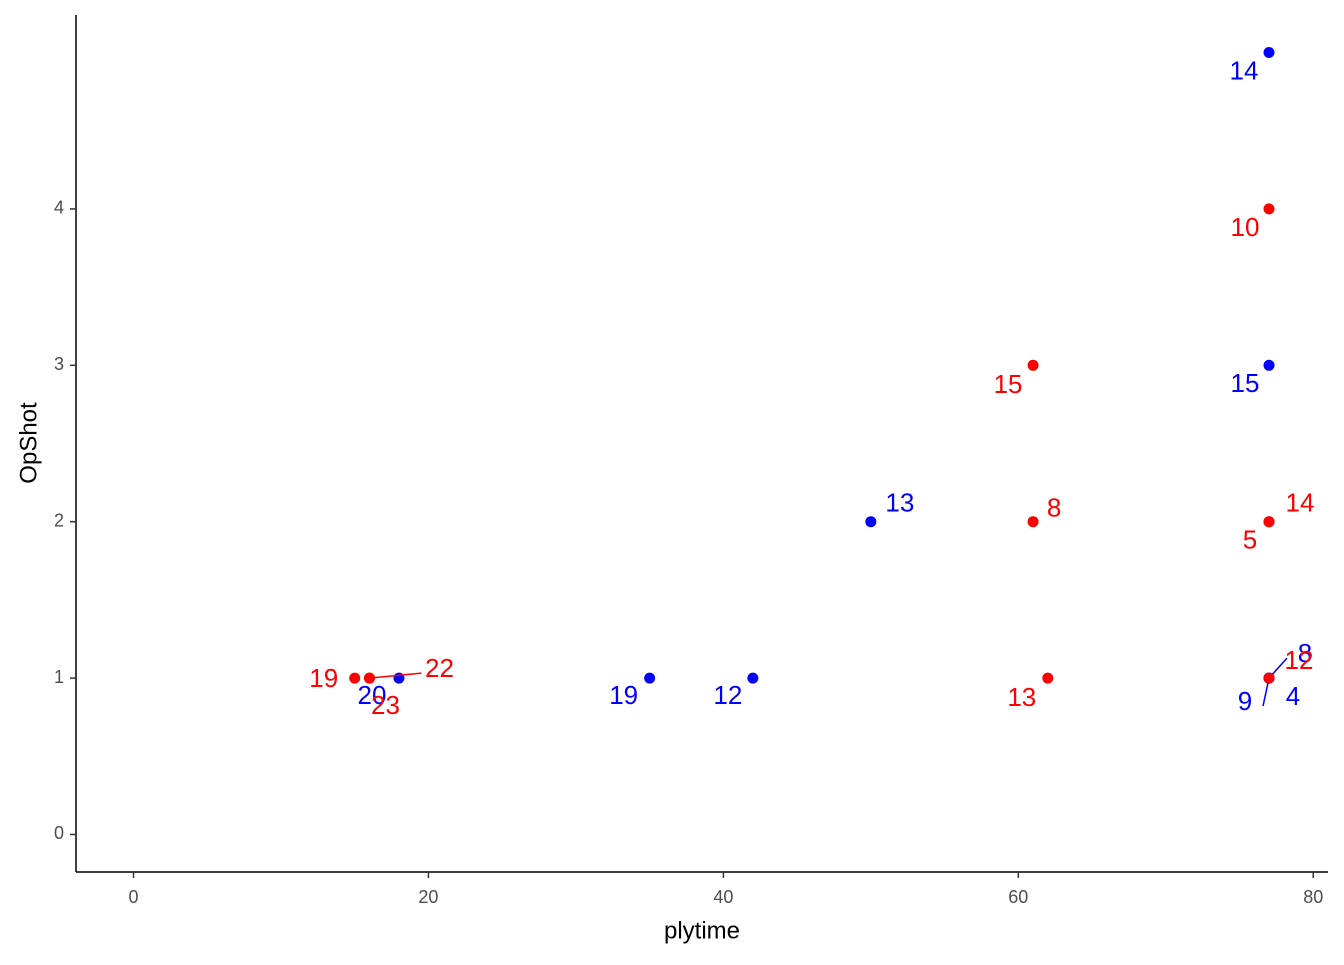  I want to click on x-tick-label: 40, so click(723, 897).